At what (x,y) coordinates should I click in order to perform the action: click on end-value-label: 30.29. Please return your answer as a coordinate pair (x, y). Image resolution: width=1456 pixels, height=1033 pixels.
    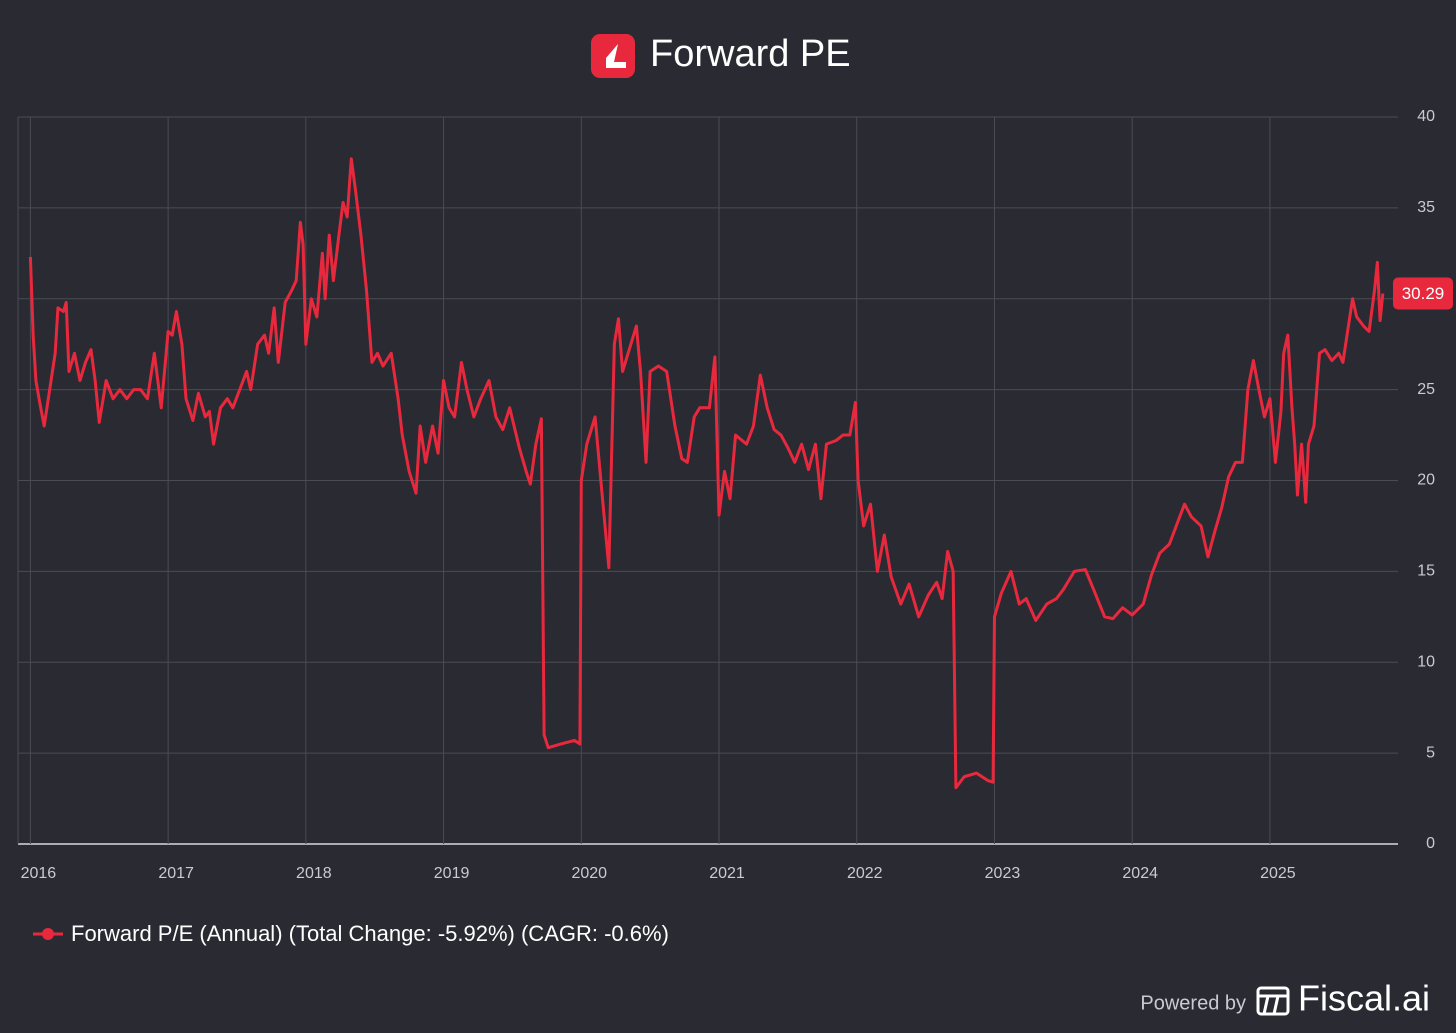
    Looking at the image, I should click on (1423, 293).